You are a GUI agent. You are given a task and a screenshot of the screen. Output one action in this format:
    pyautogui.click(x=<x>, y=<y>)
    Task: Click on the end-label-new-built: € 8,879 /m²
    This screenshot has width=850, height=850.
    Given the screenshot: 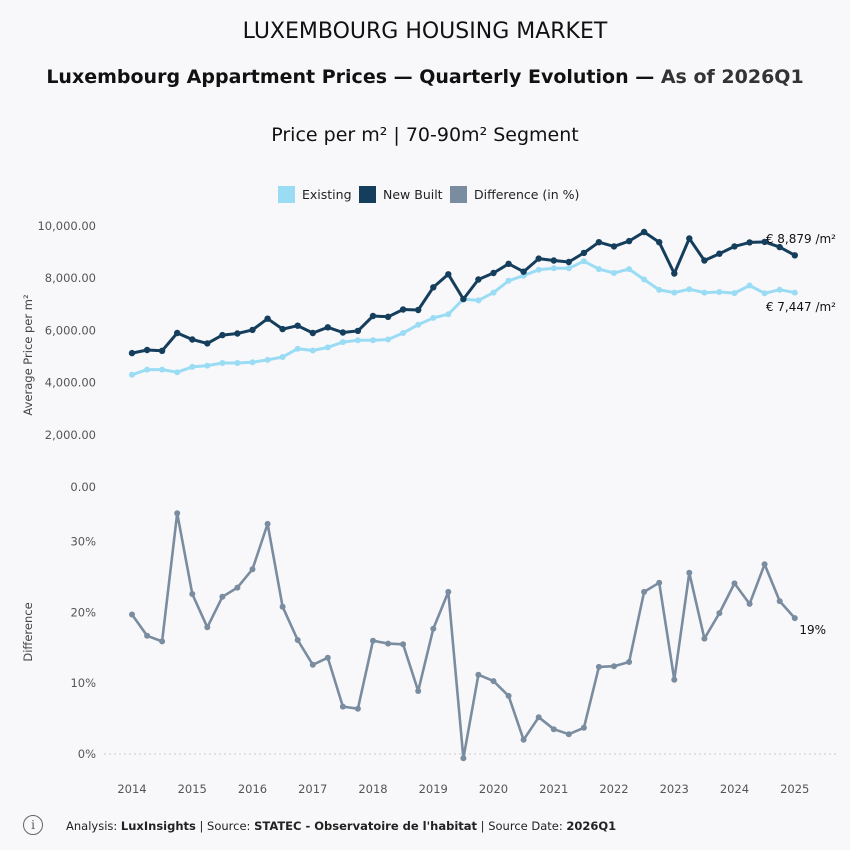 What is the action you would take?
    pyautogui.click(x=801, y=239)
    